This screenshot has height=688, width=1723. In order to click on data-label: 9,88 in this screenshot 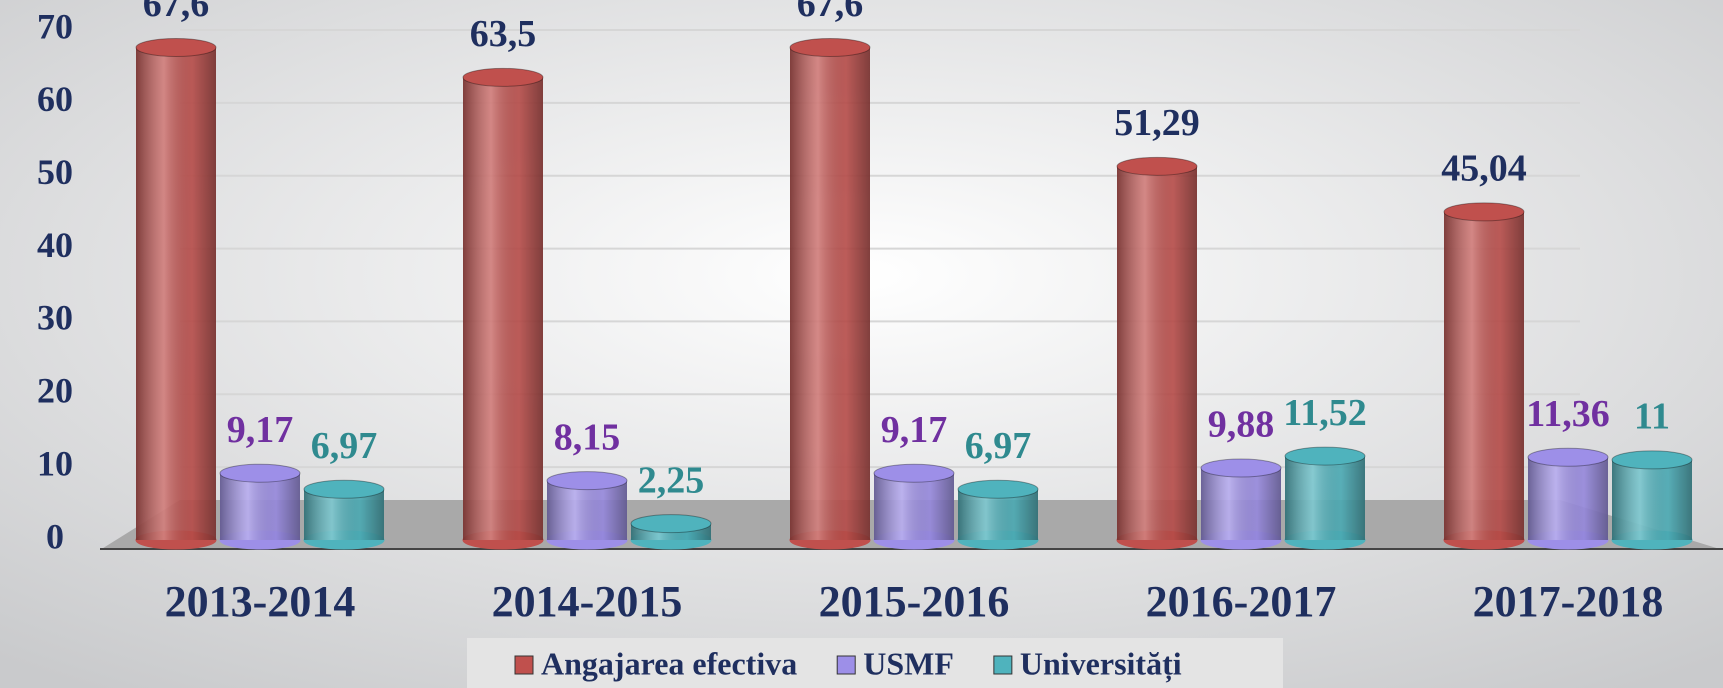, I will do `click(1241, 425)`.